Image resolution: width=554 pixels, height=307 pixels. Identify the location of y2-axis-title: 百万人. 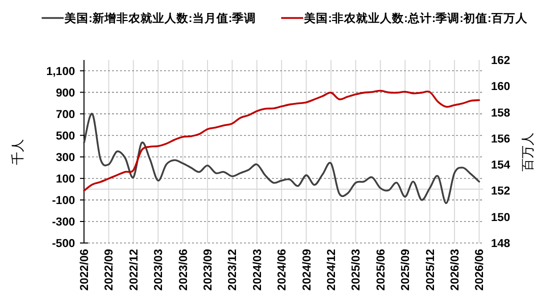
(527, 152).